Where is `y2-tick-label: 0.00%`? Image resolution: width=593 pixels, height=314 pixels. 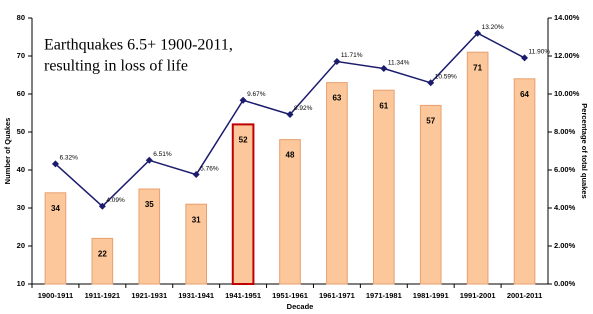 y2-tick-label: 0.00% is located at coordinates (565, 283).